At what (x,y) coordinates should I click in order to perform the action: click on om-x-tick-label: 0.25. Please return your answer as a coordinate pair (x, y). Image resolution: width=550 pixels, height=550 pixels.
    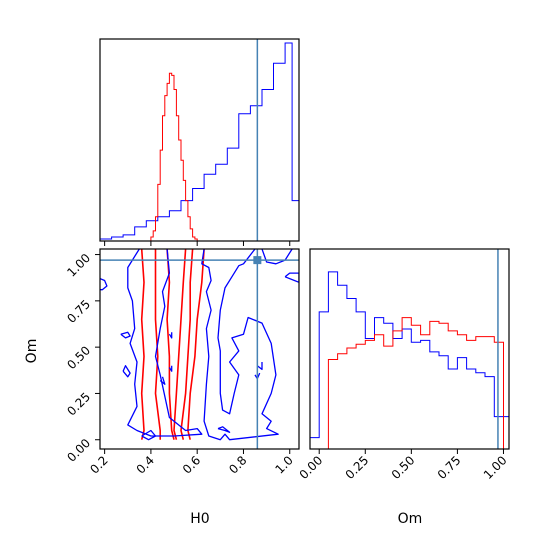
    Looking at the image, I should click on (357, 467).